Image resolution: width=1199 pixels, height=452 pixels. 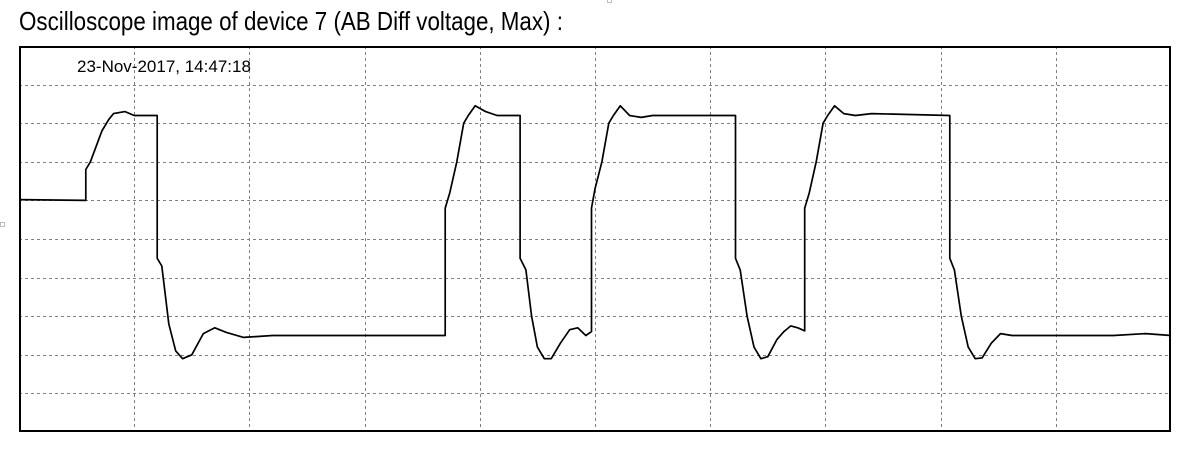 I want to click on timestamp-label: 23-Nov-2017, 14:47:18, so click(x=164, y=66).